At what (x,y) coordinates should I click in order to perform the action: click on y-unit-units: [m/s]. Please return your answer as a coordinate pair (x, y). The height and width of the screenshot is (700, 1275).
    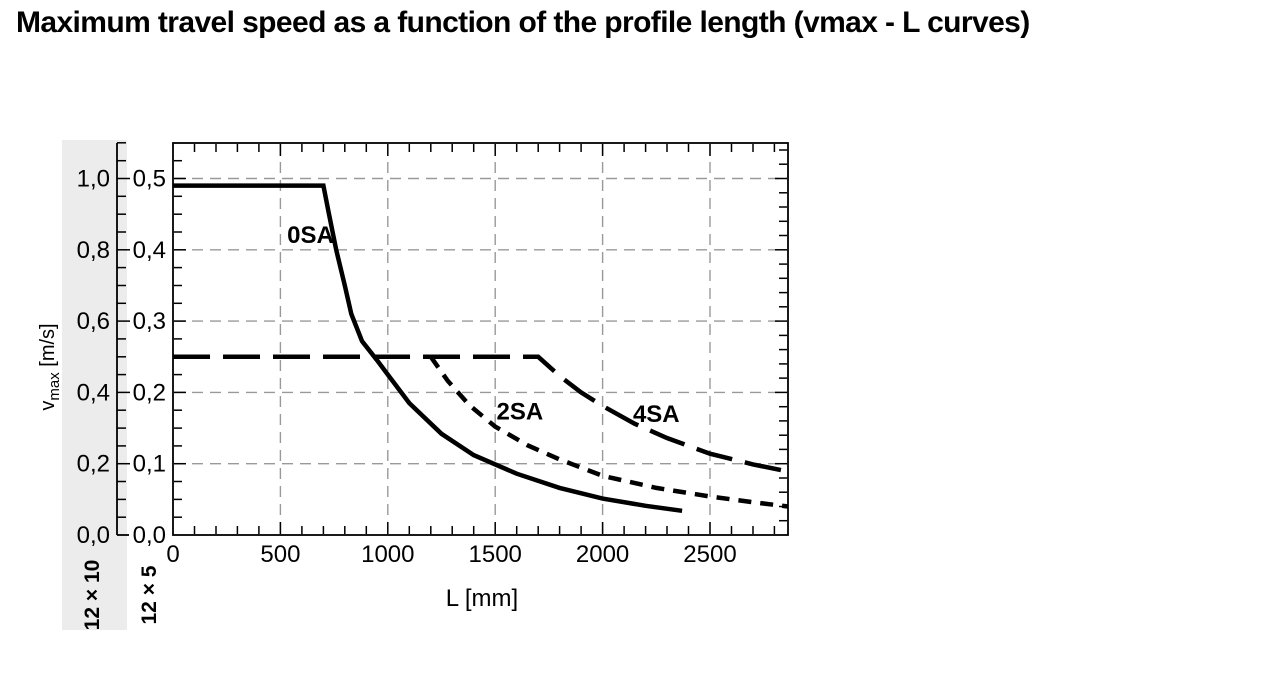
    Looking at the image, I should click on (48, 347).